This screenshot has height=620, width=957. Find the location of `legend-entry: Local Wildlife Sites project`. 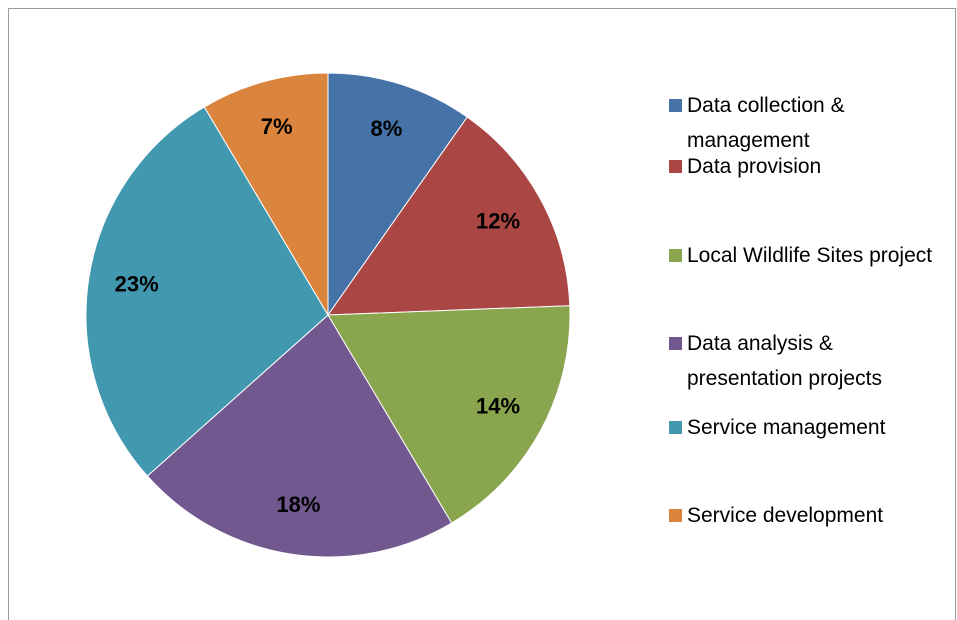

legend-entry: Local Wildlife Sites project is located at coordinates (809, 255).